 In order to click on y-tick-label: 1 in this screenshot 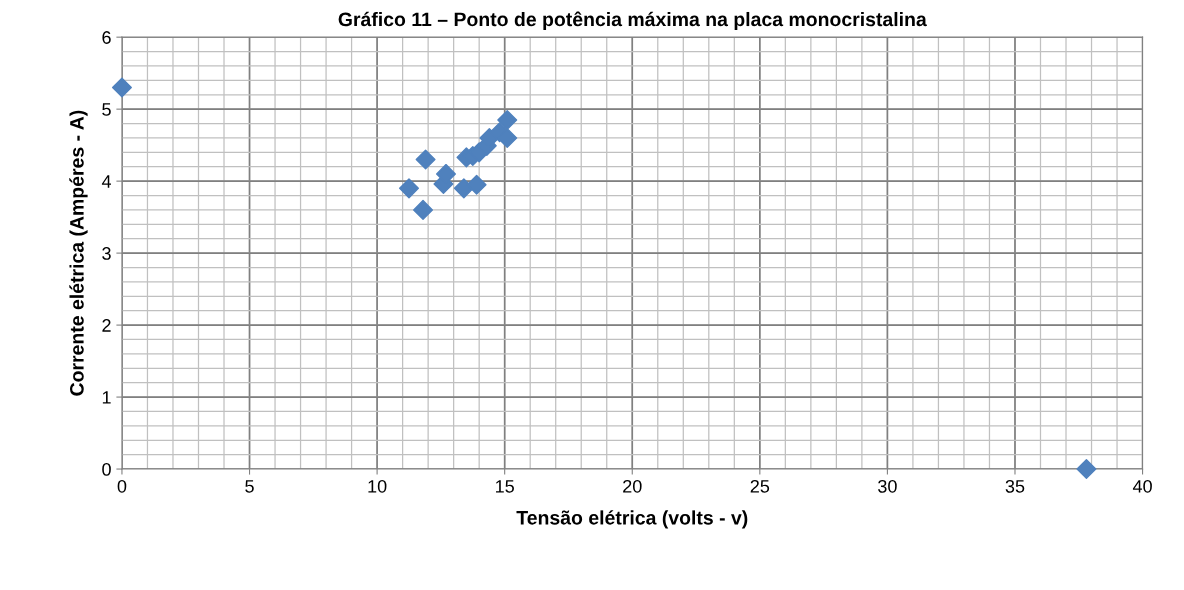, I will do `click(106, 397)`.